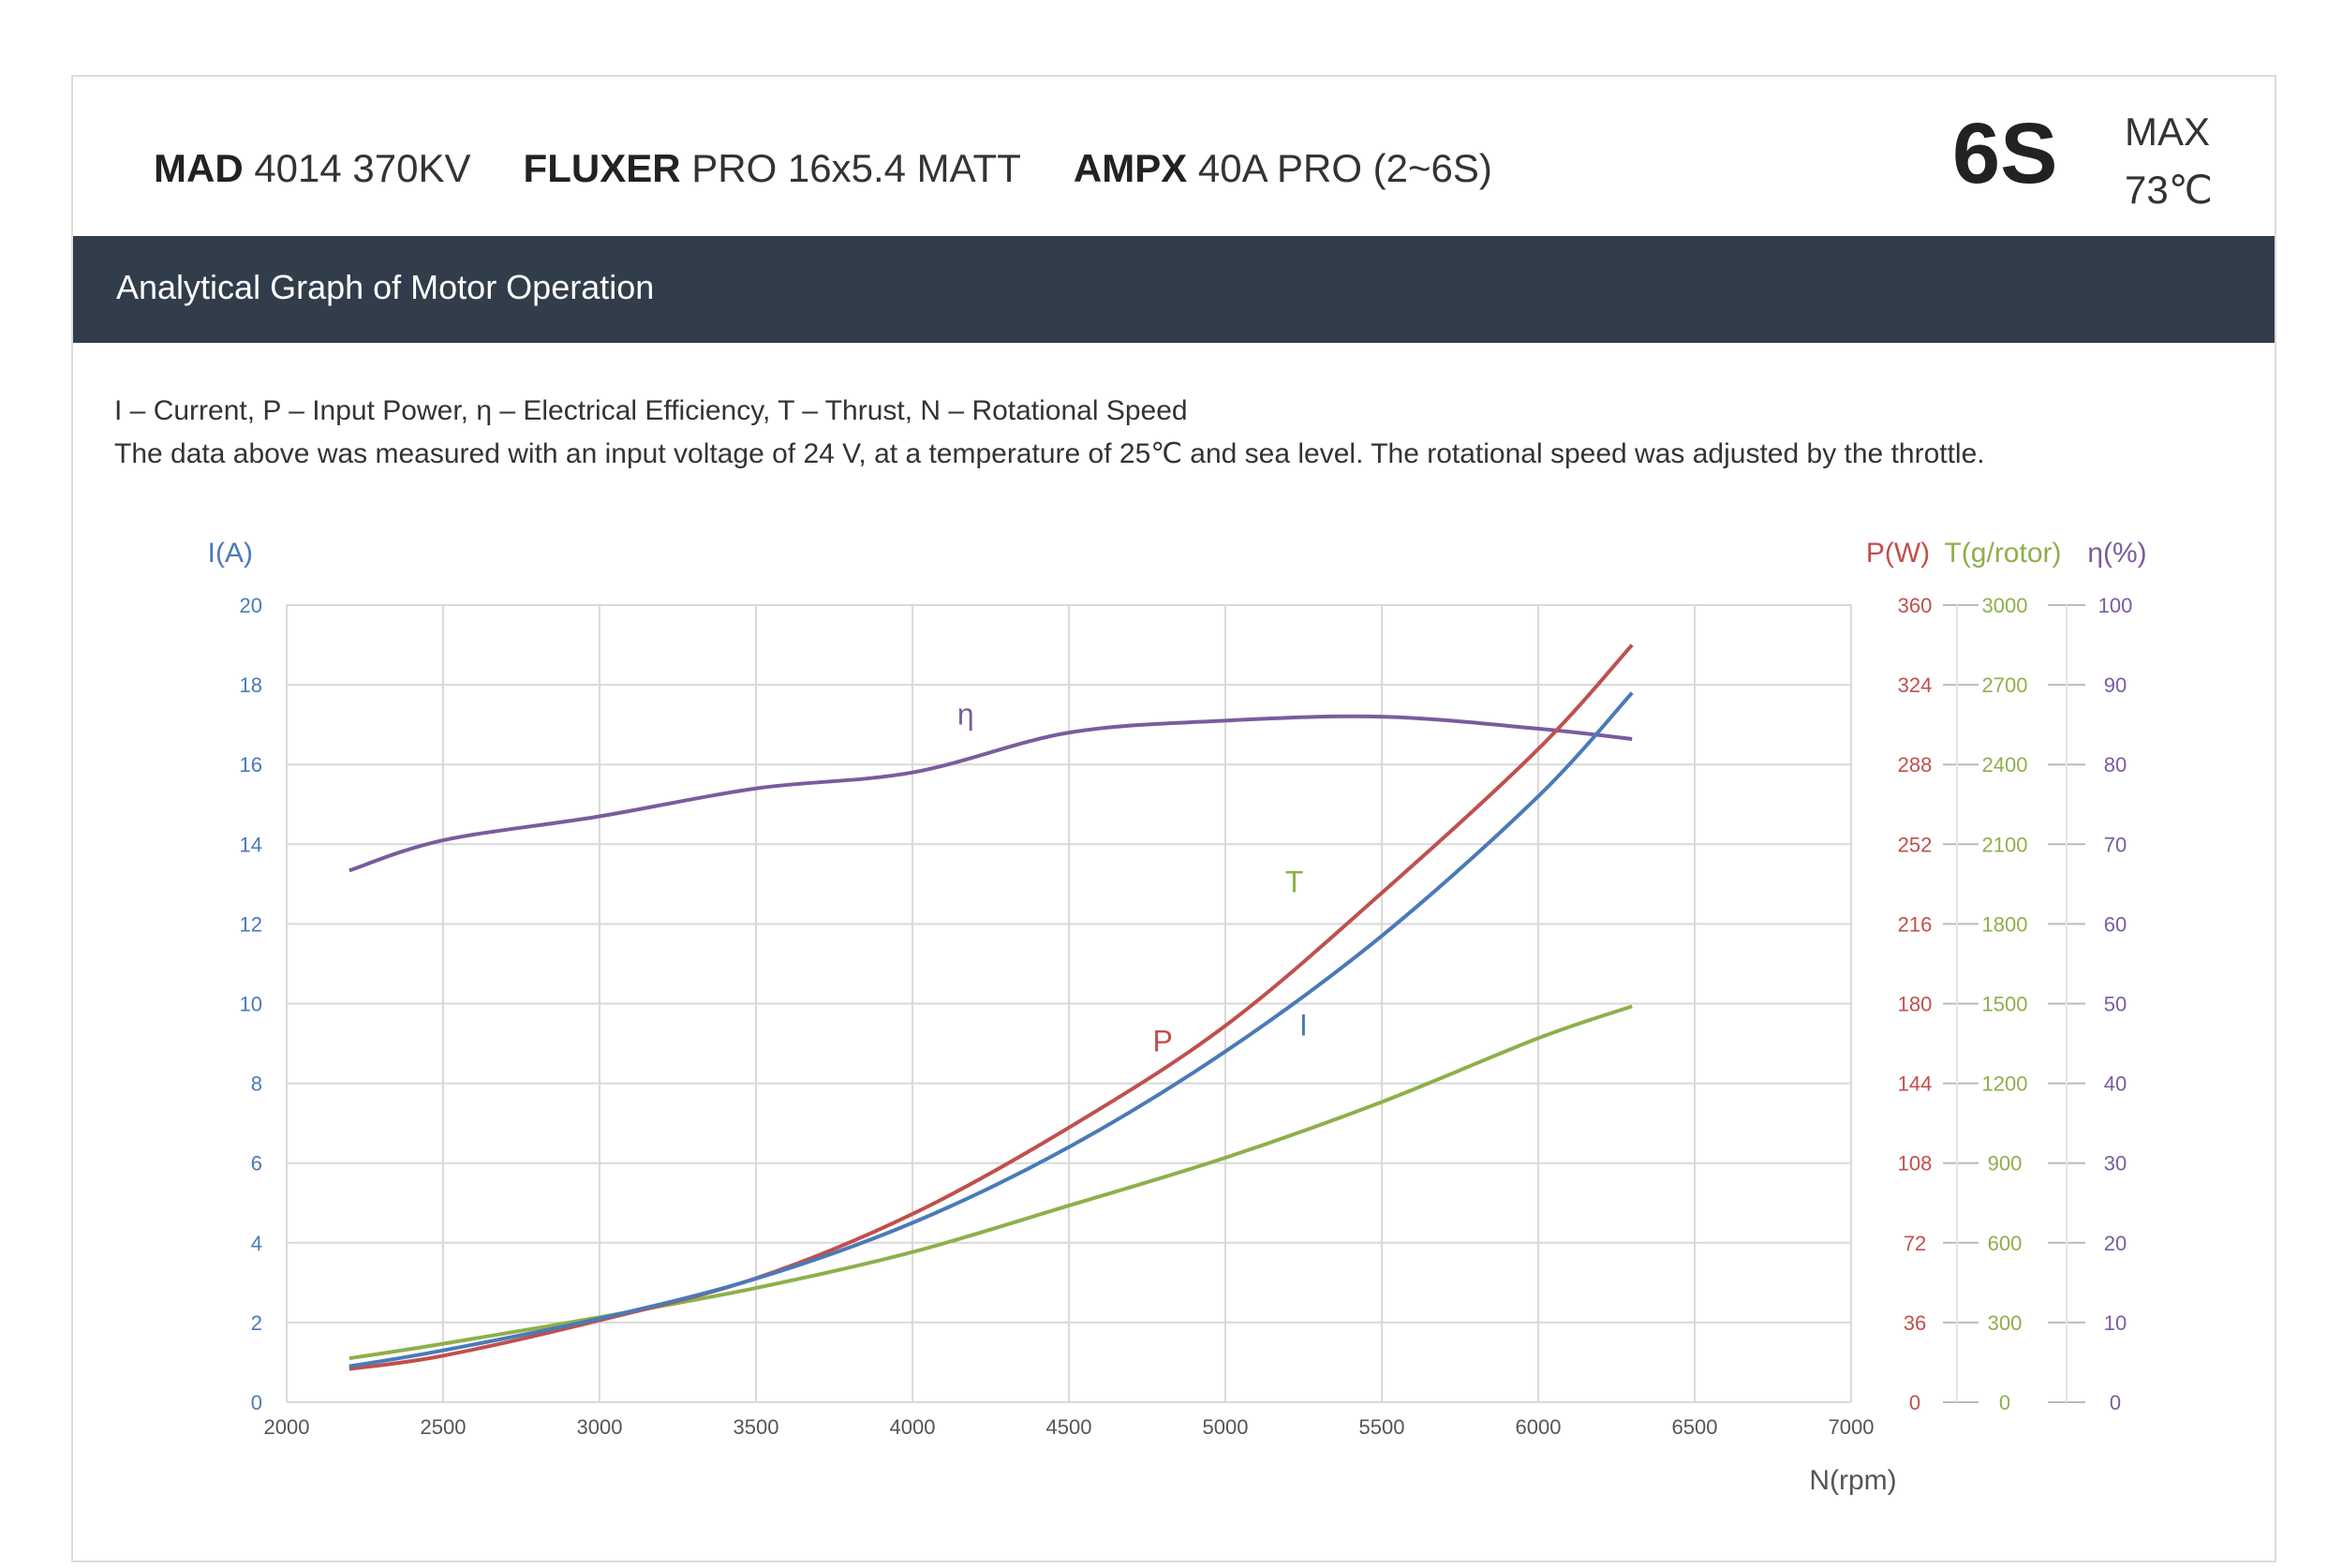  What do you see at coordinates (251, 924) in the screenshot?
I see `y-tick-label-I: 12` at bounding box center [251, 924].